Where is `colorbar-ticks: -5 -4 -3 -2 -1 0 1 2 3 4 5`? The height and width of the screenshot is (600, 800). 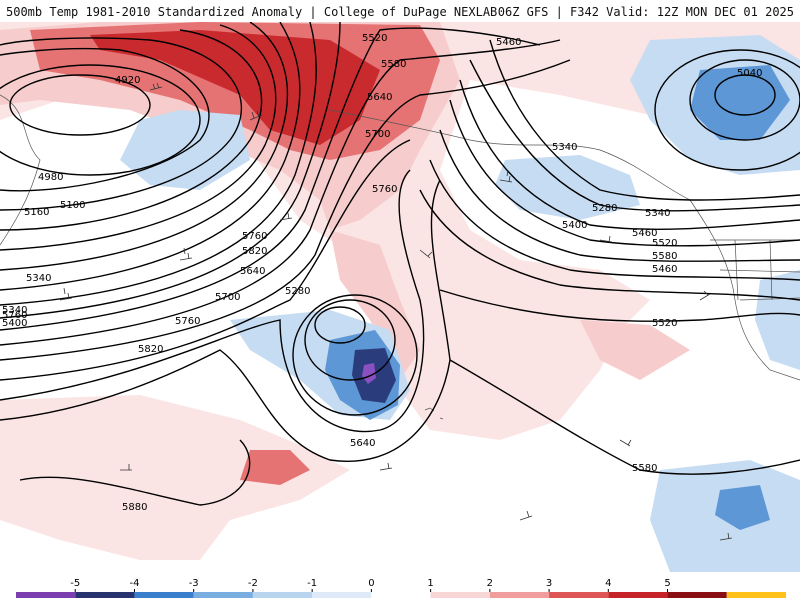 colorbar-ticks: -5 -4 -3 -2 -1 0 1 2 3 4 5 is located at coordinates (370, 585).